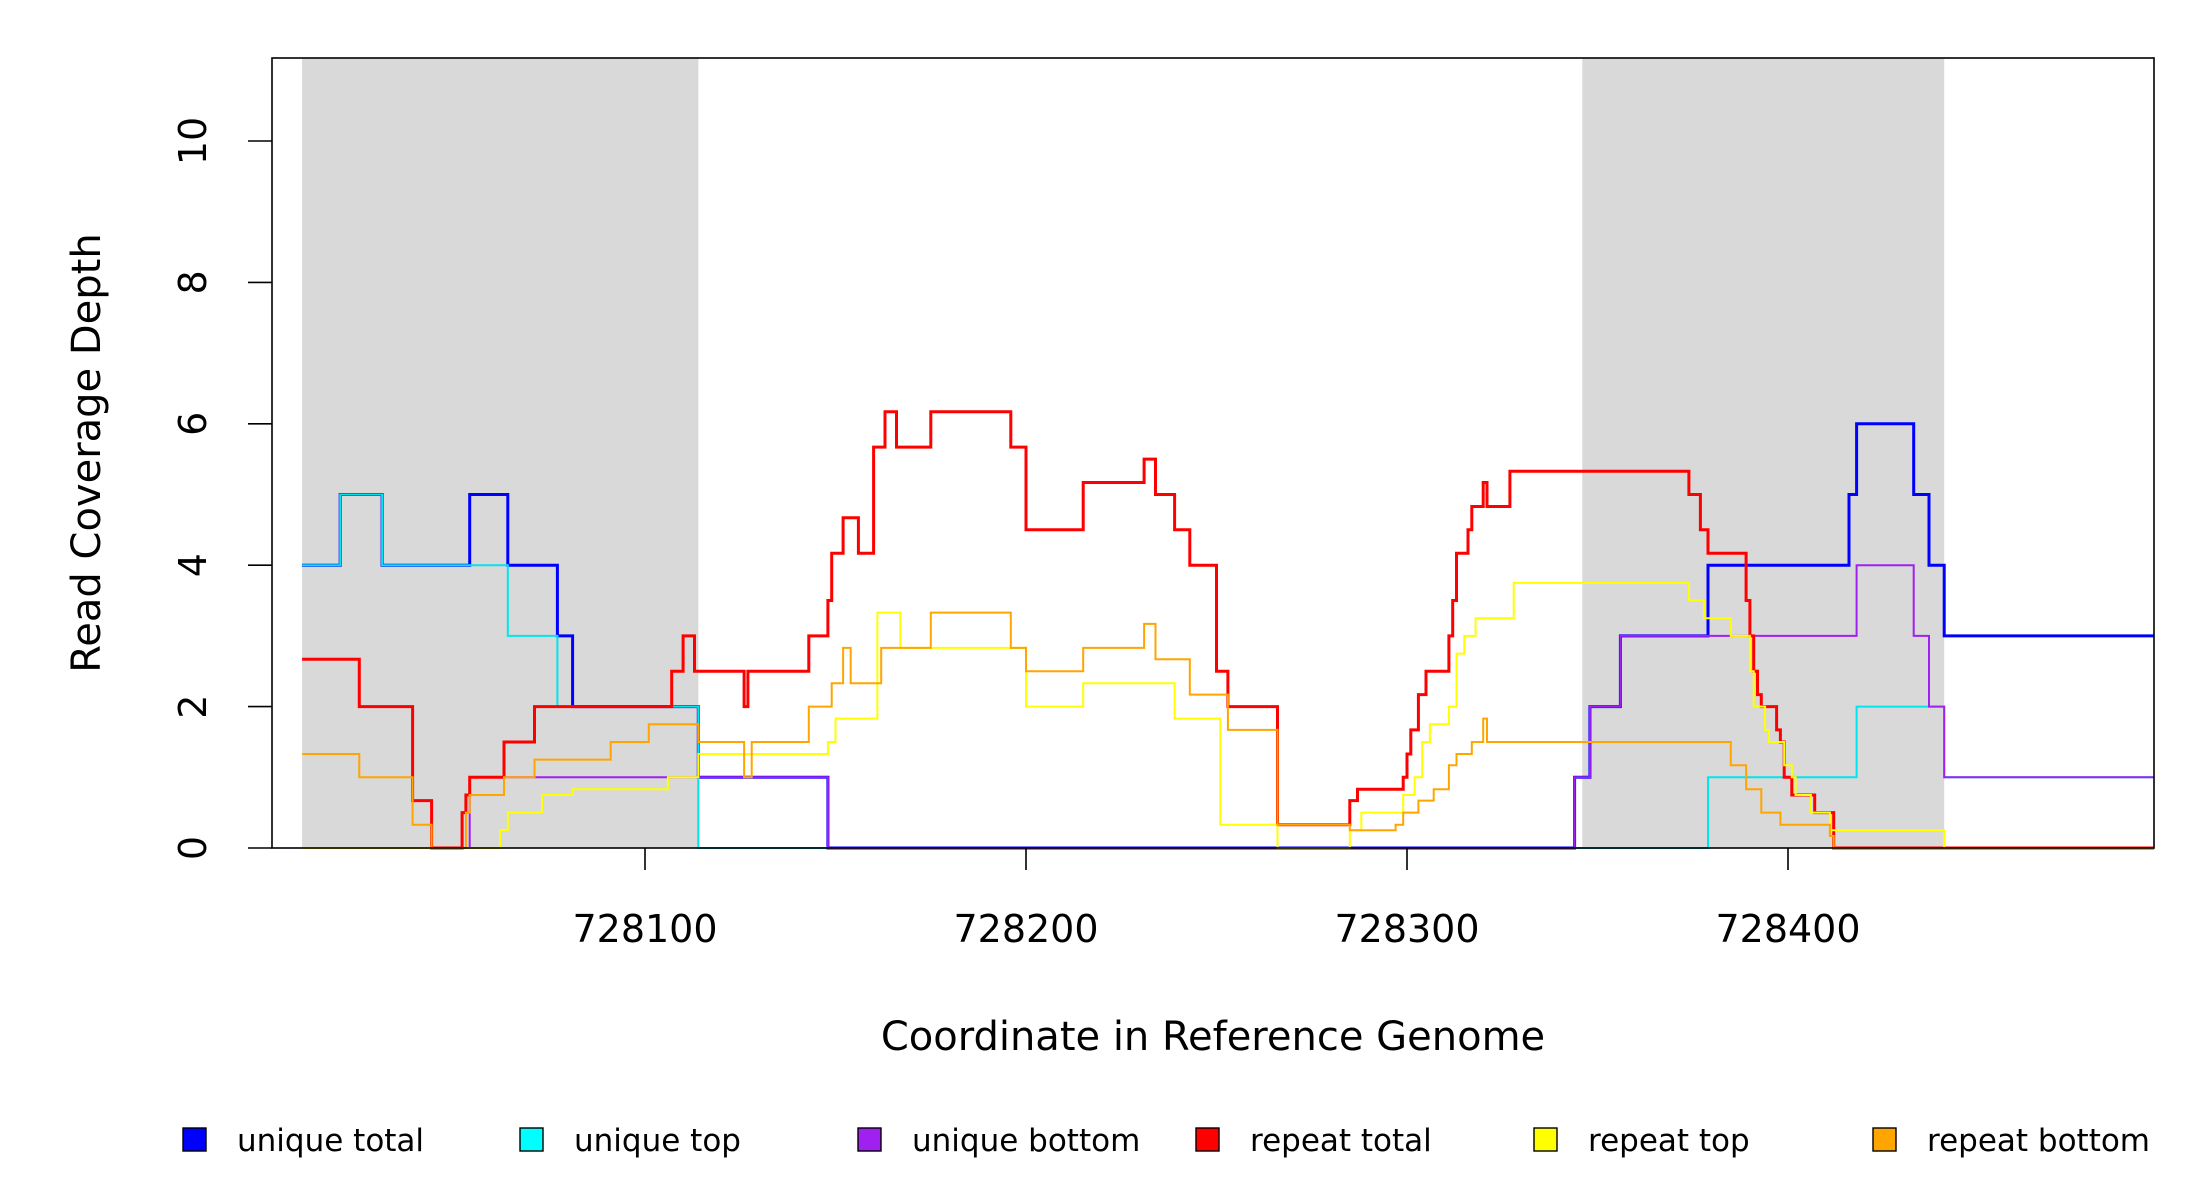 The width and height of the screenshot is (2200, 1200). What do you see at coordinates (193, 565) in the screenshot?
I see `y-tick-label: 4` at bounding box center [193, 565].